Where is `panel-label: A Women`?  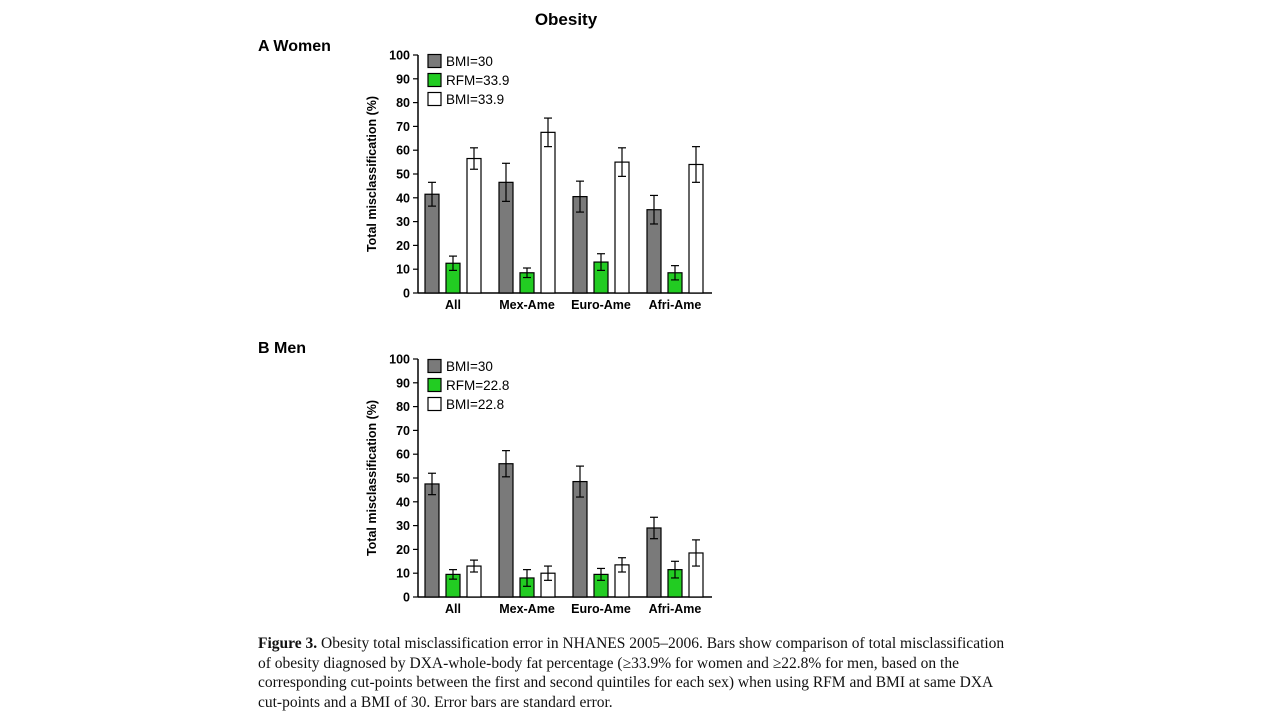
panel-label: A Women is located at coordinates (294, 46).